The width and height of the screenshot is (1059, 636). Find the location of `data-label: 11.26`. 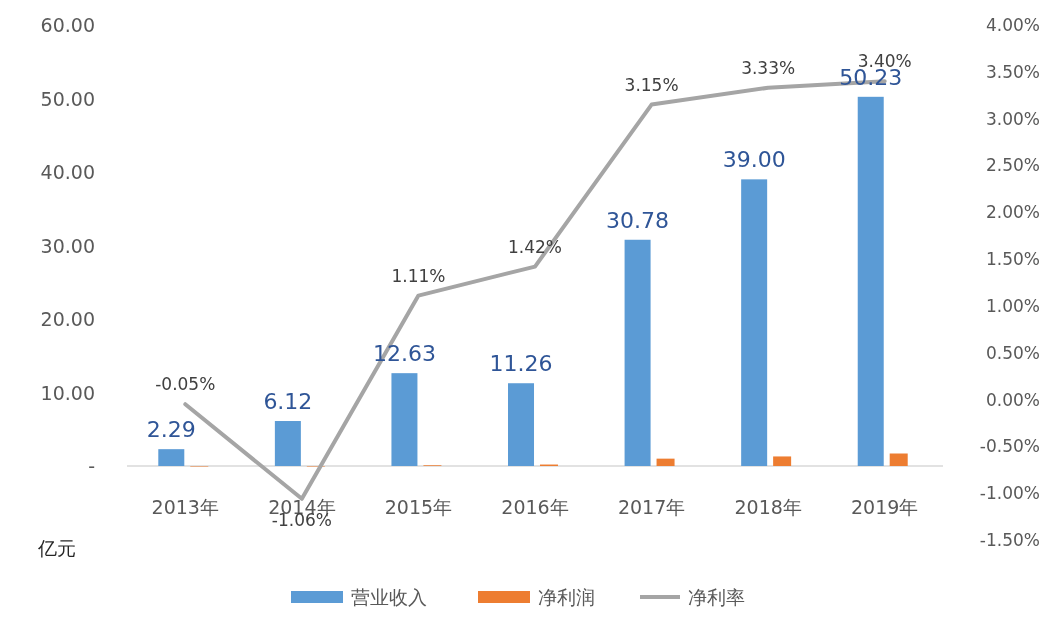

data-label: 11.26 is located at coordinates (521, 364).